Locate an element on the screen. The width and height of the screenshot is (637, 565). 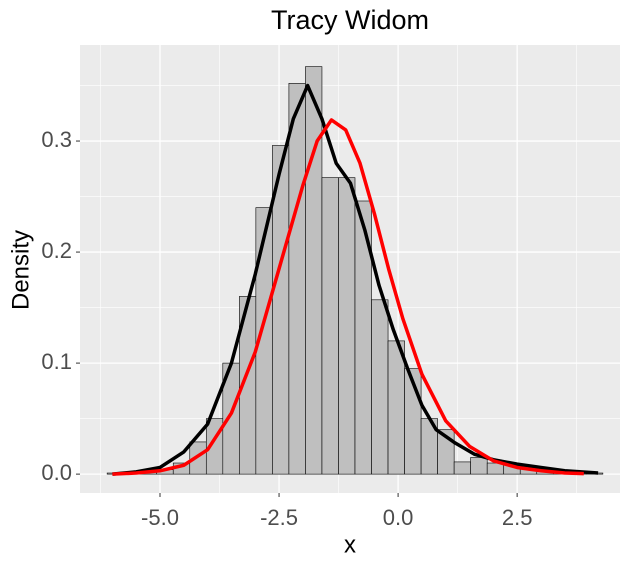
x-tick-label: -2.5 is located at coordinates (279, 517).